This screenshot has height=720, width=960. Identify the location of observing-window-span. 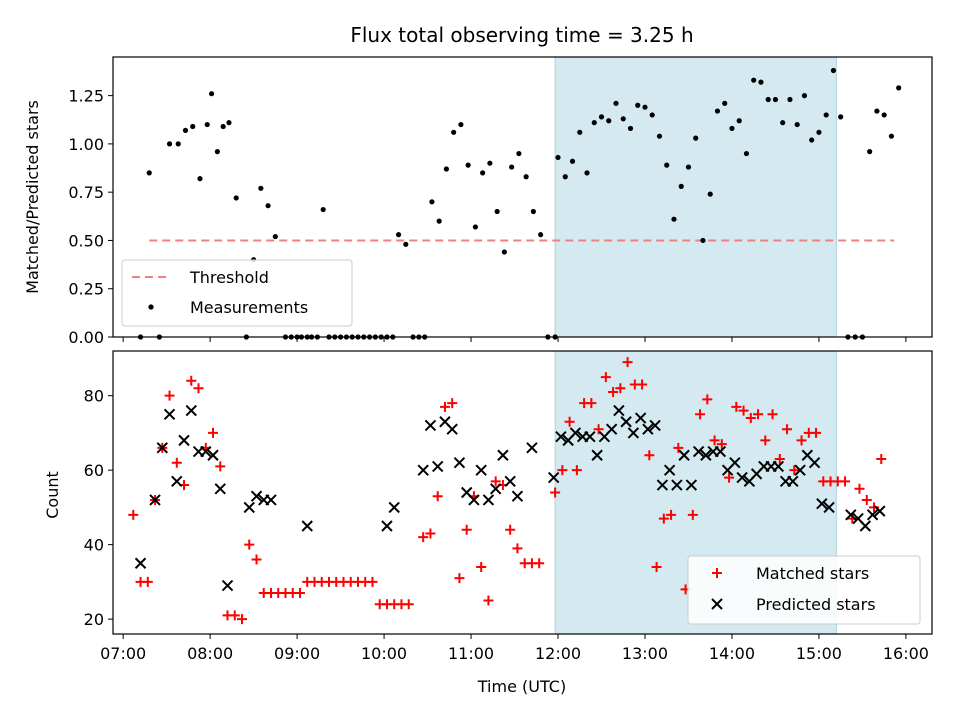
(695, 197).